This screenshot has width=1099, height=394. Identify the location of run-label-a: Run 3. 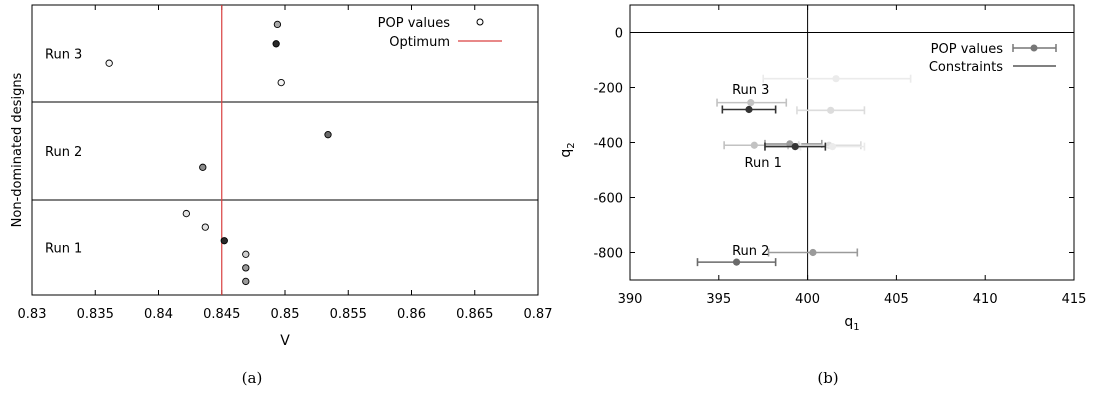
(63, 55).